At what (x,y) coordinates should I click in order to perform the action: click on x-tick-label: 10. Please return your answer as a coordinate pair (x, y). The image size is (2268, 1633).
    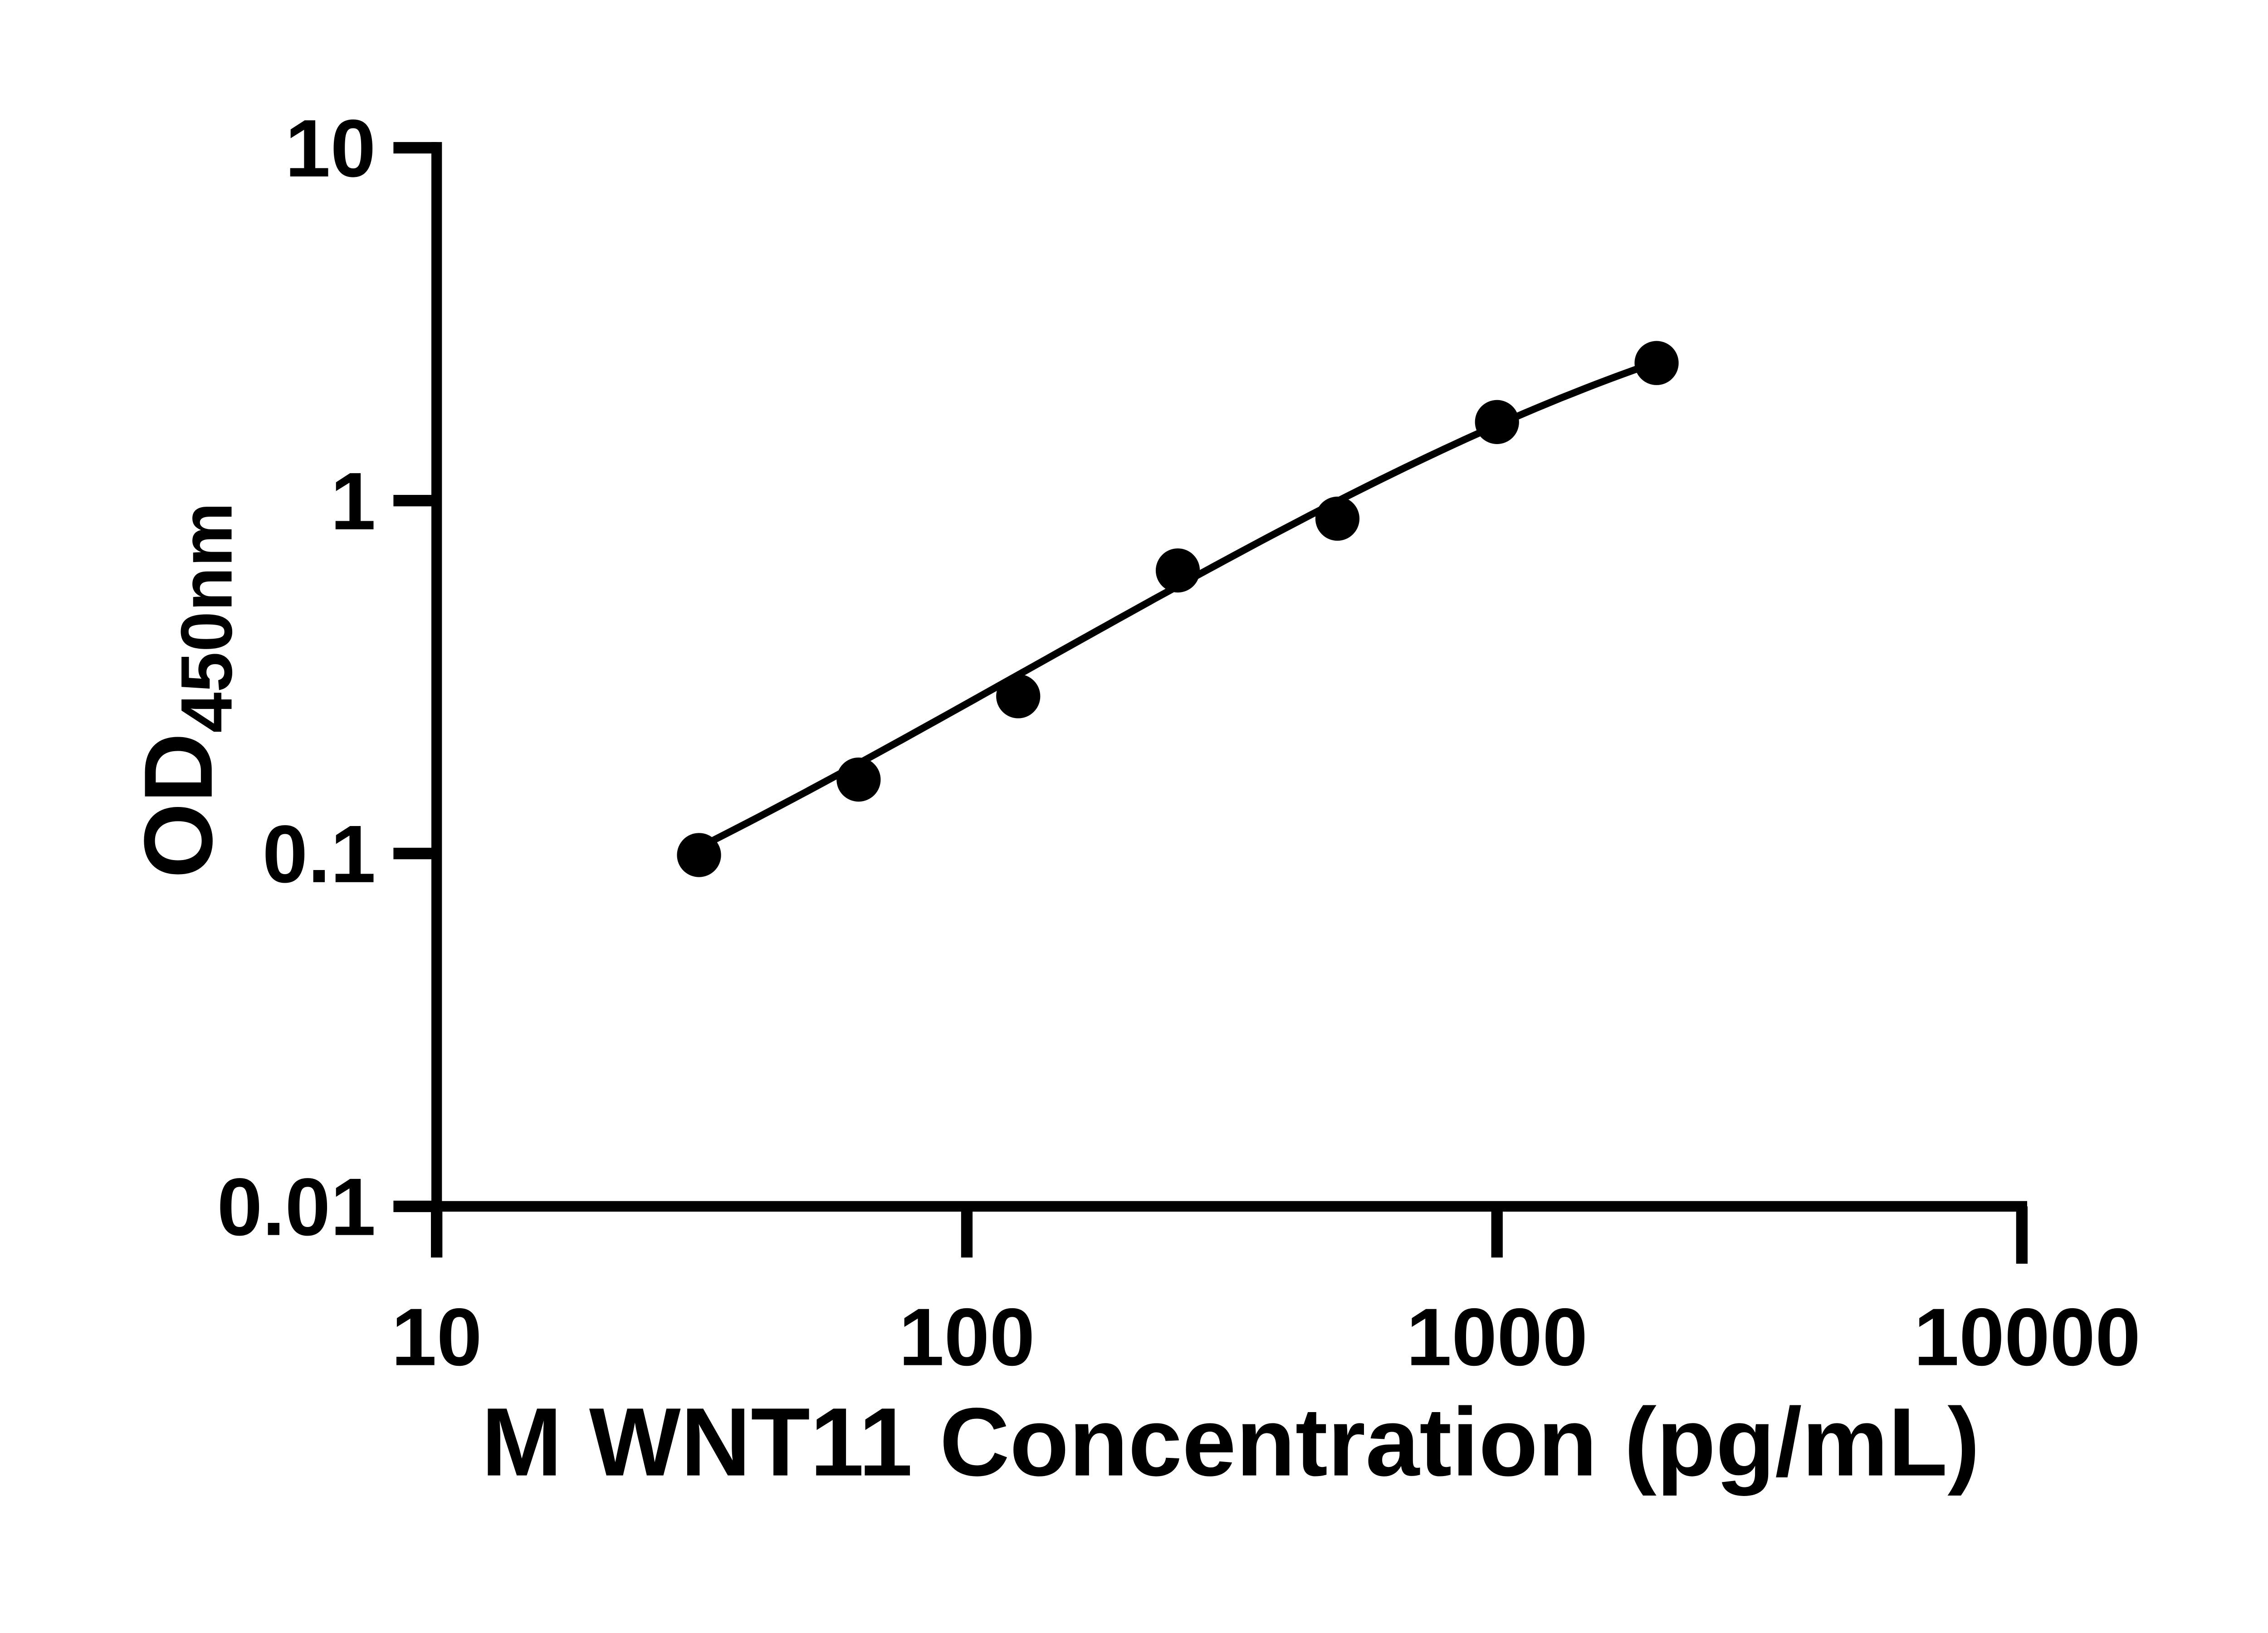
    Looking at the image, I should click on (436, 1337).